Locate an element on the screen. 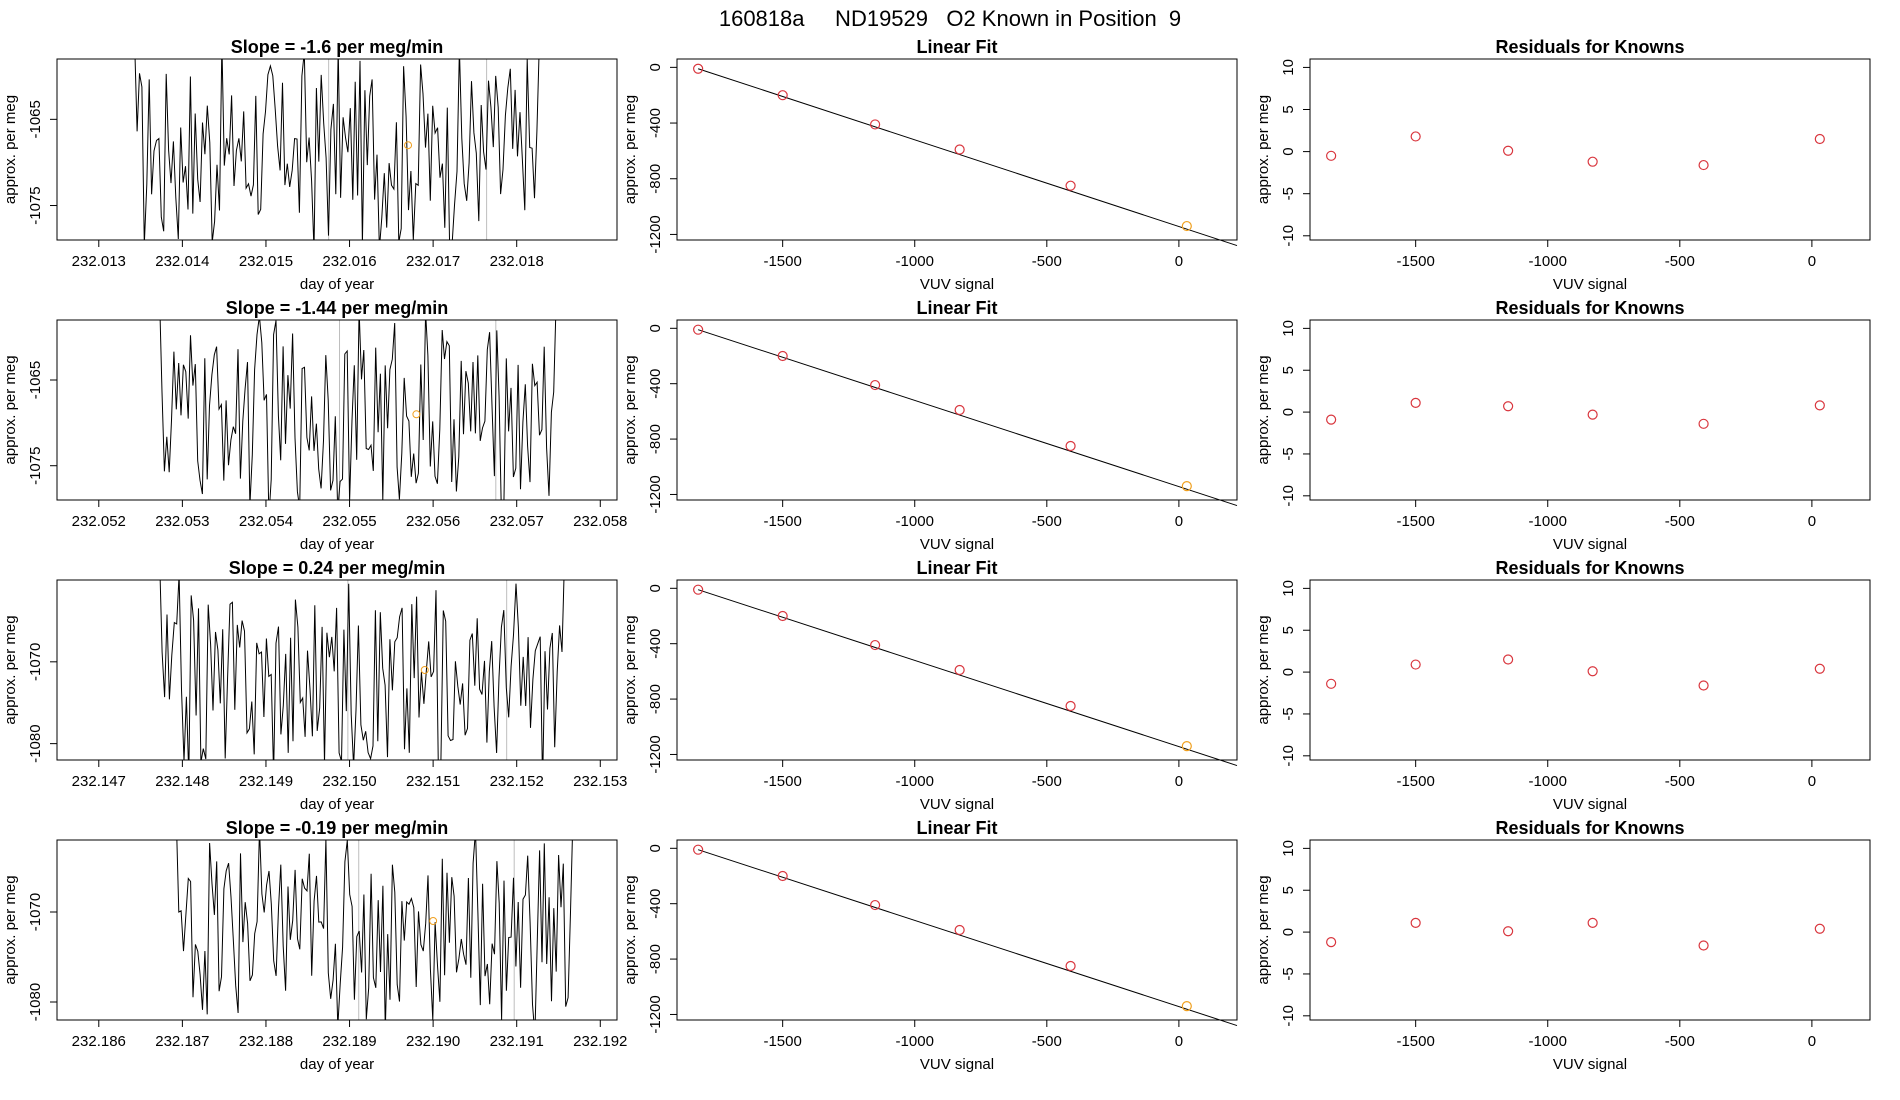 This screenshot has height=1100, width=1900. y-tick-label: -1070 is located at coordinates (35, 912).